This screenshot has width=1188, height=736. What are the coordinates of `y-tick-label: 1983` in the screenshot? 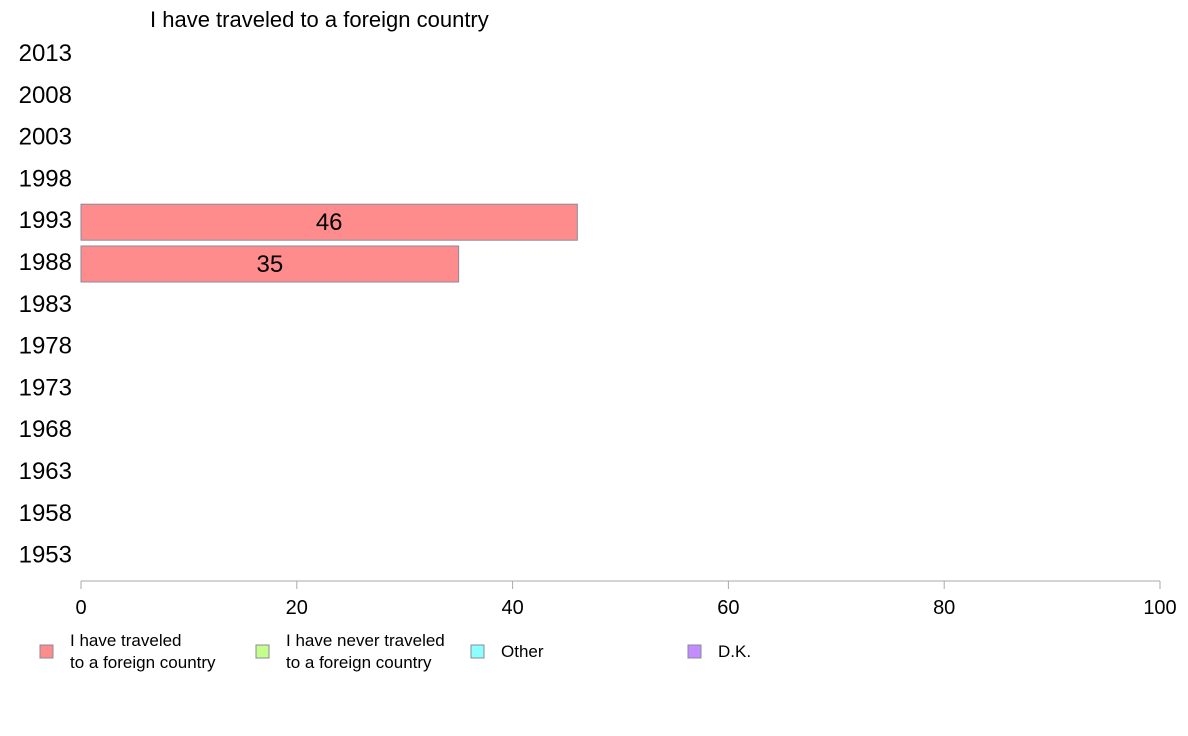 It's located at (45, 304).